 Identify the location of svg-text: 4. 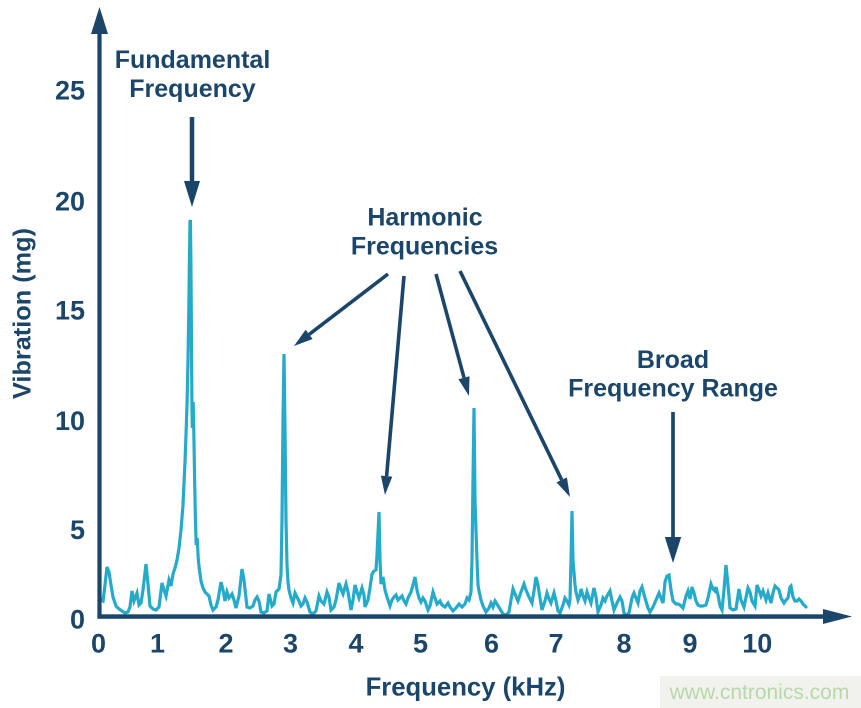
(355, 644).